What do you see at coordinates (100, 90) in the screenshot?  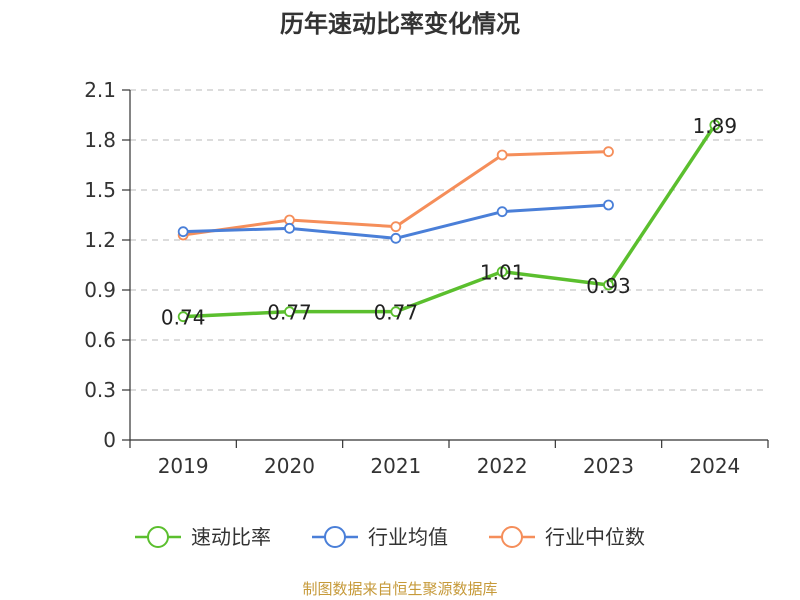 I see `y-tick-label: 2.1` at bounding box center [100, 90].